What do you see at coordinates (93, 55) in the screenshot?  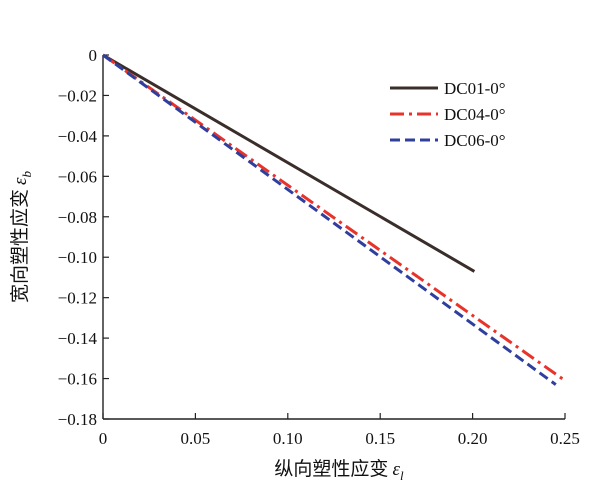 I see `y-tick-label: 0` at bounding box center [93, 55].